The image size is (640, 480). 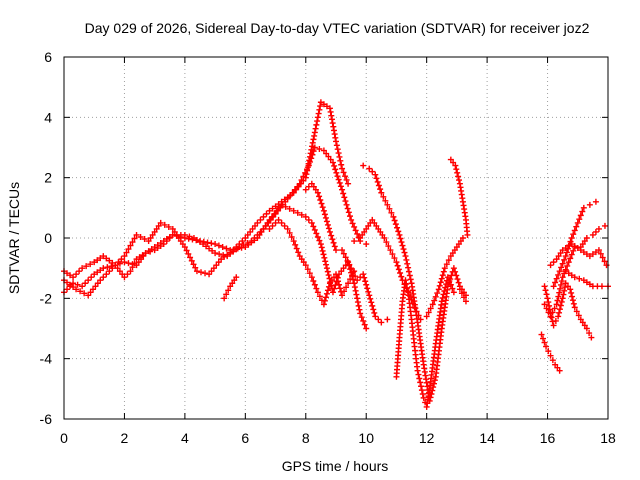 What do you see at coordinates (366, 438) in the screenshot?
I see `x-tick-label: 10` at bounding box center [366, 438].